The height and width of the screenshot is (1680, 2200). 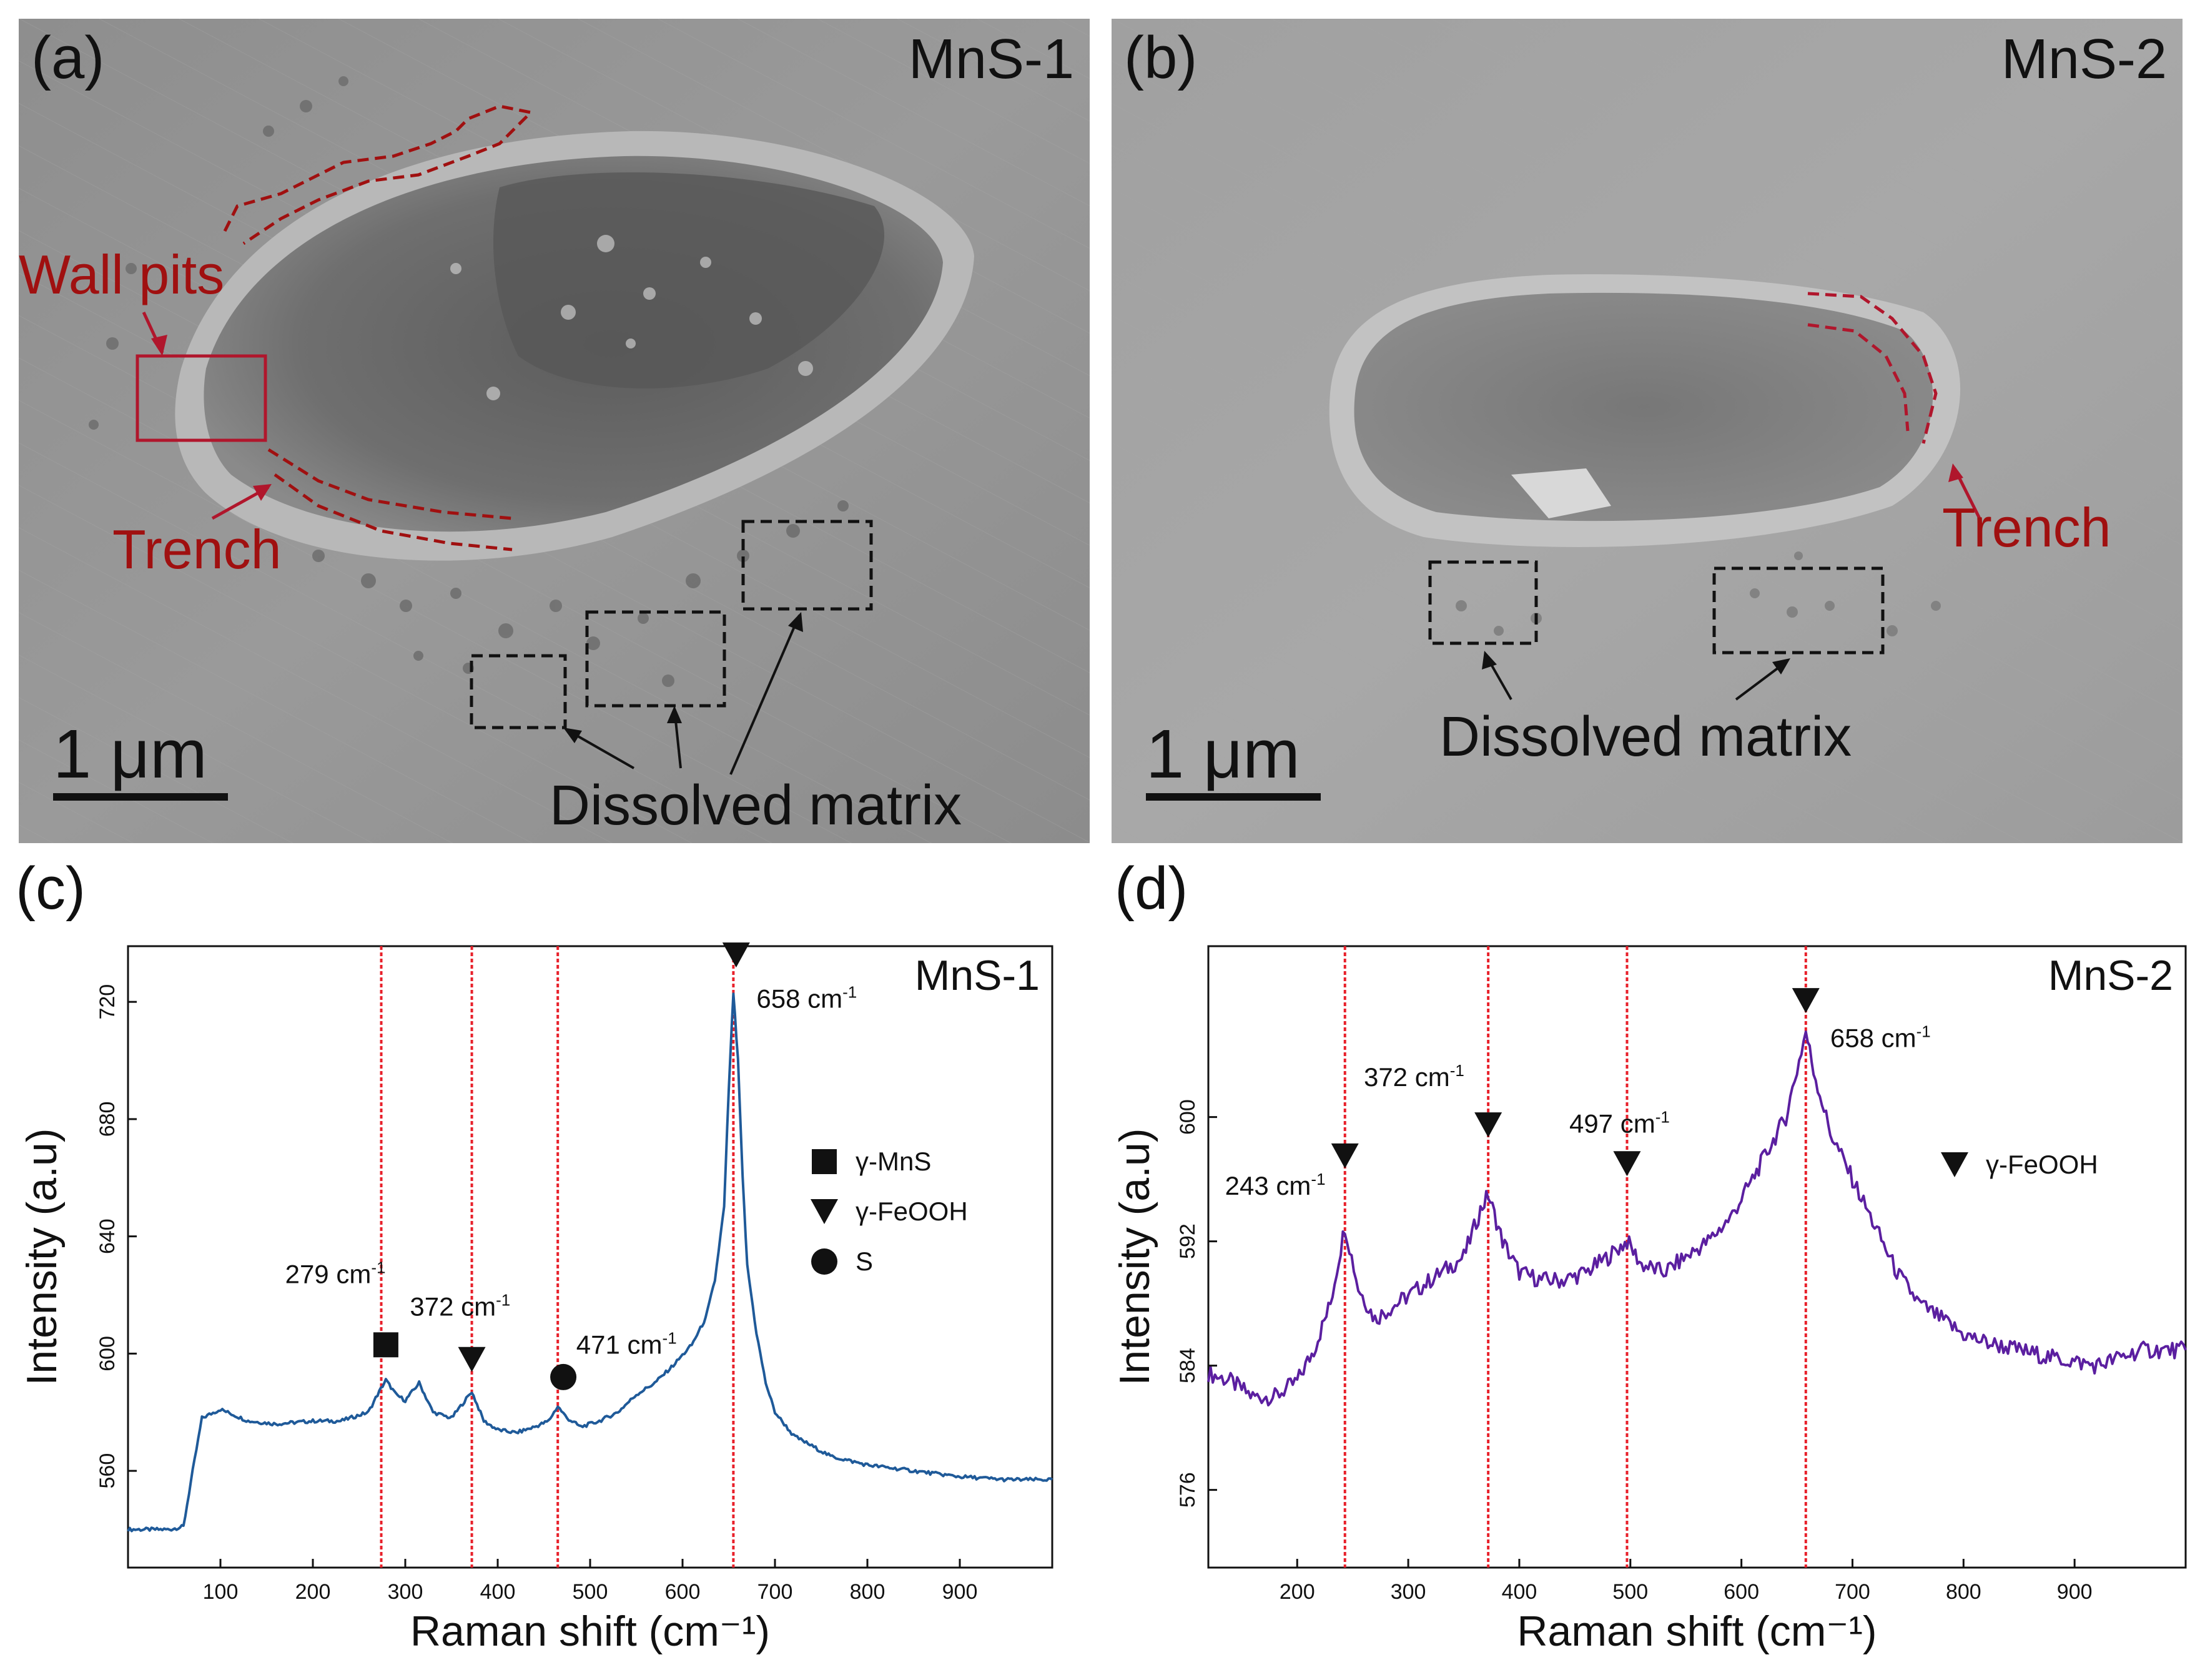 I want to click on y-tick-label: 576, so click(x=1188, y=1490).